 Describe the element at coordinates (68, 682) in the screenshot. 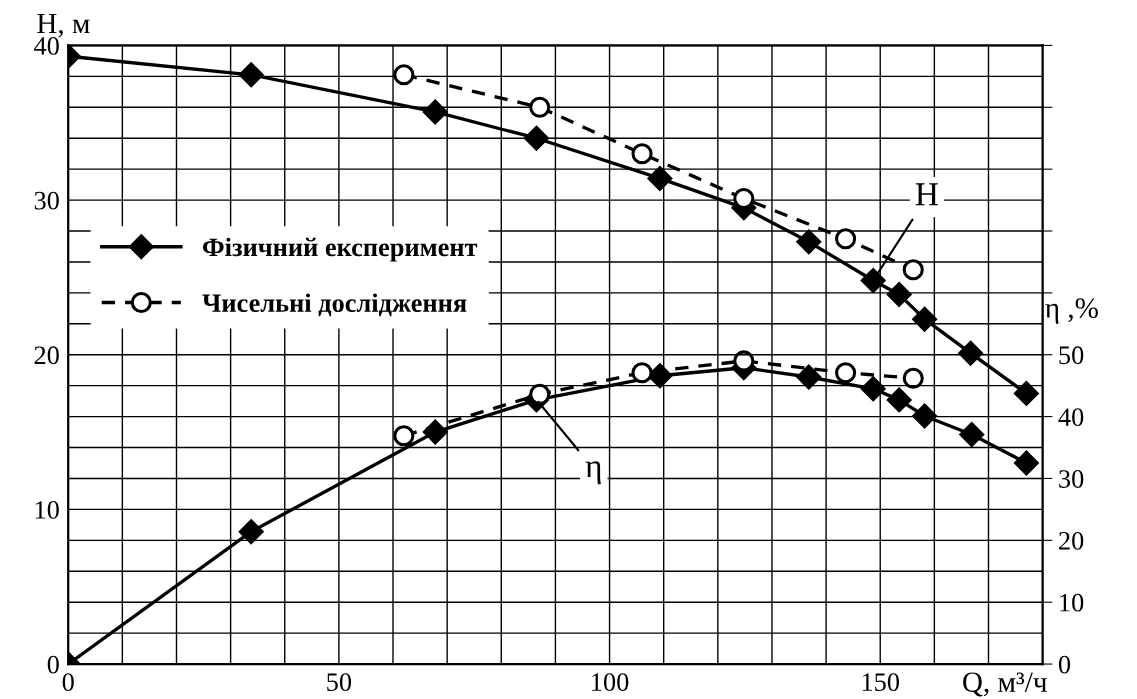

I see `x-tick-label: 0` at that location.